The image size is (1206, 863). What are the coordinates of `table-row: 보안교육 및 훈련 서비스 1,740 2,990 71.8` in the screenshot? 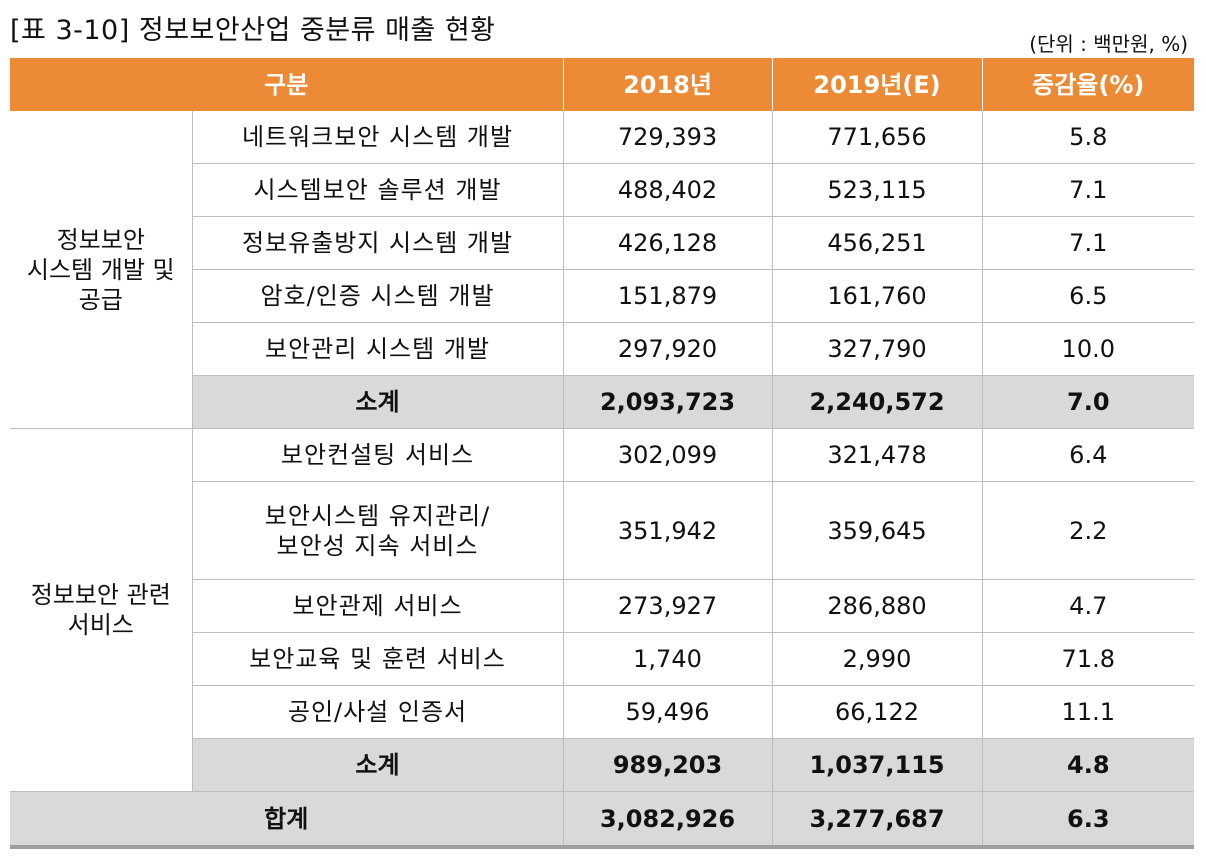 It's located at (602, 659).